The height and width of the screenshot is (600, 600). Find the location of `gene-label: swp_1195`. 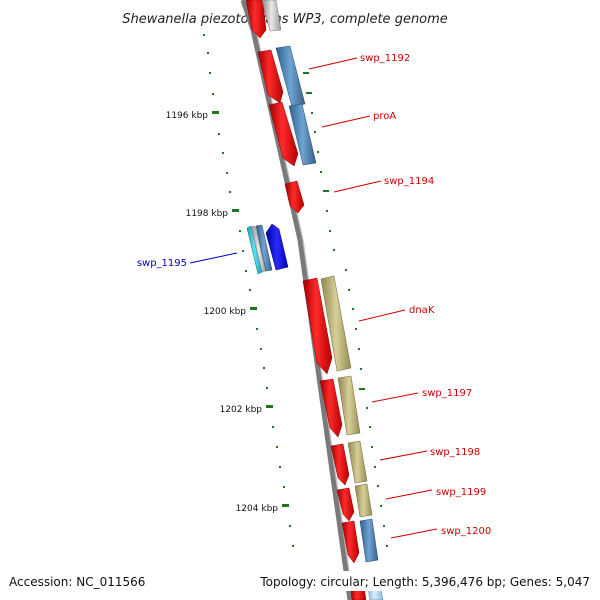

gene-label: swp_1195 is located at coordinates (162, 263).